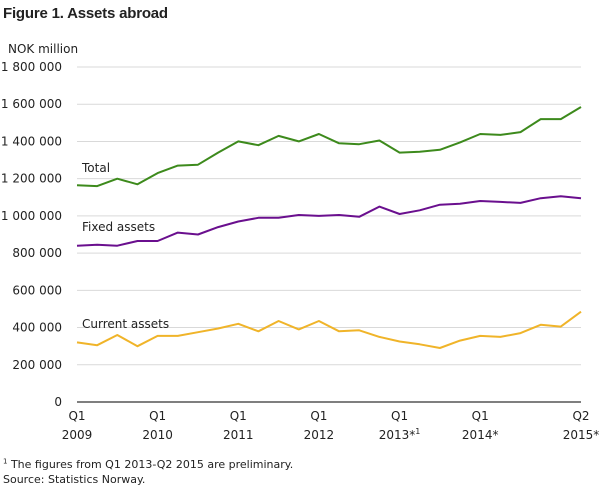 The image size is (609, 488). Describe the element at coordinates (37, 290) in the screenshot. I see `y-tick-label: 600 000` at that location.